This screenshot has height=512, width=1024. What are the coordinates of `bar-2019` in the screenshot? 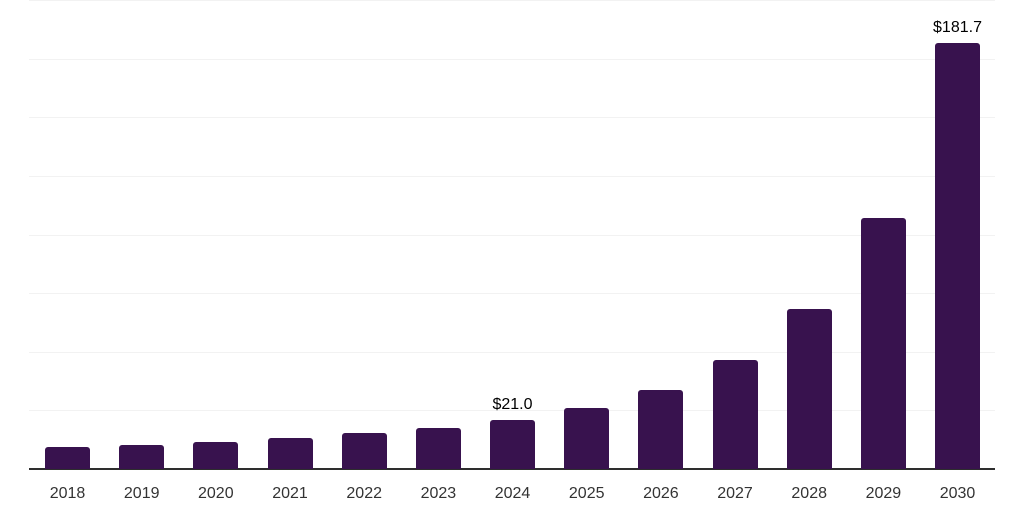 It's located at (142, 456).